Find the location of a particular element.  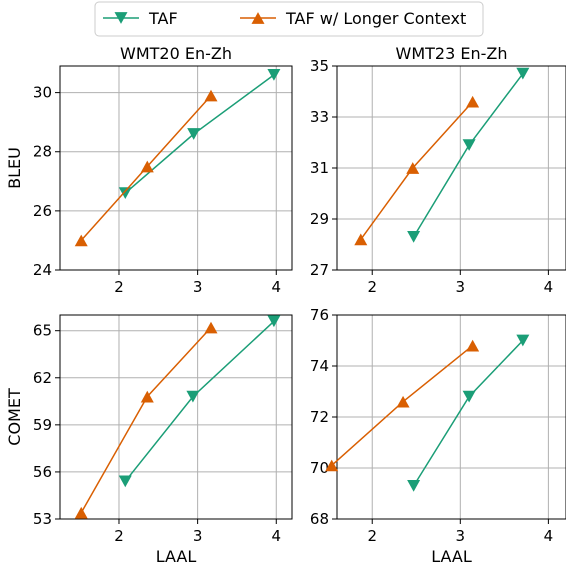

legend-box is located at coordinates (289, 19).